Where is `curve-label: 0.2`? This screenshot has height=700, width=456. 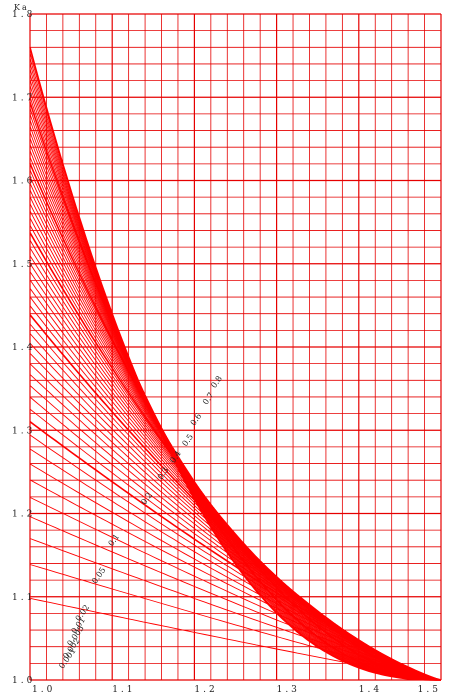 curve-label: 0.2 is located at coordinates (146, 499).